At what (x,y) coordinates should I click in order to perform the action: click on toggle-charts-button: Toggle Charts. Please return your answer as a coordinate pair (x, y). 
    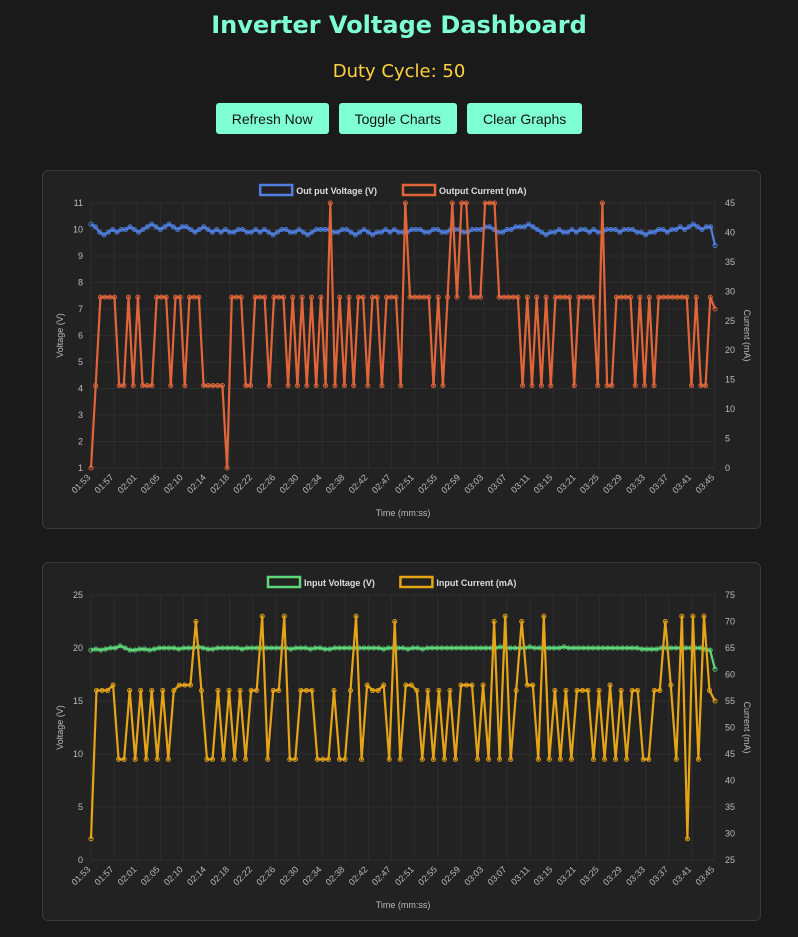
    Looking at the image, I should click on (398, 118).